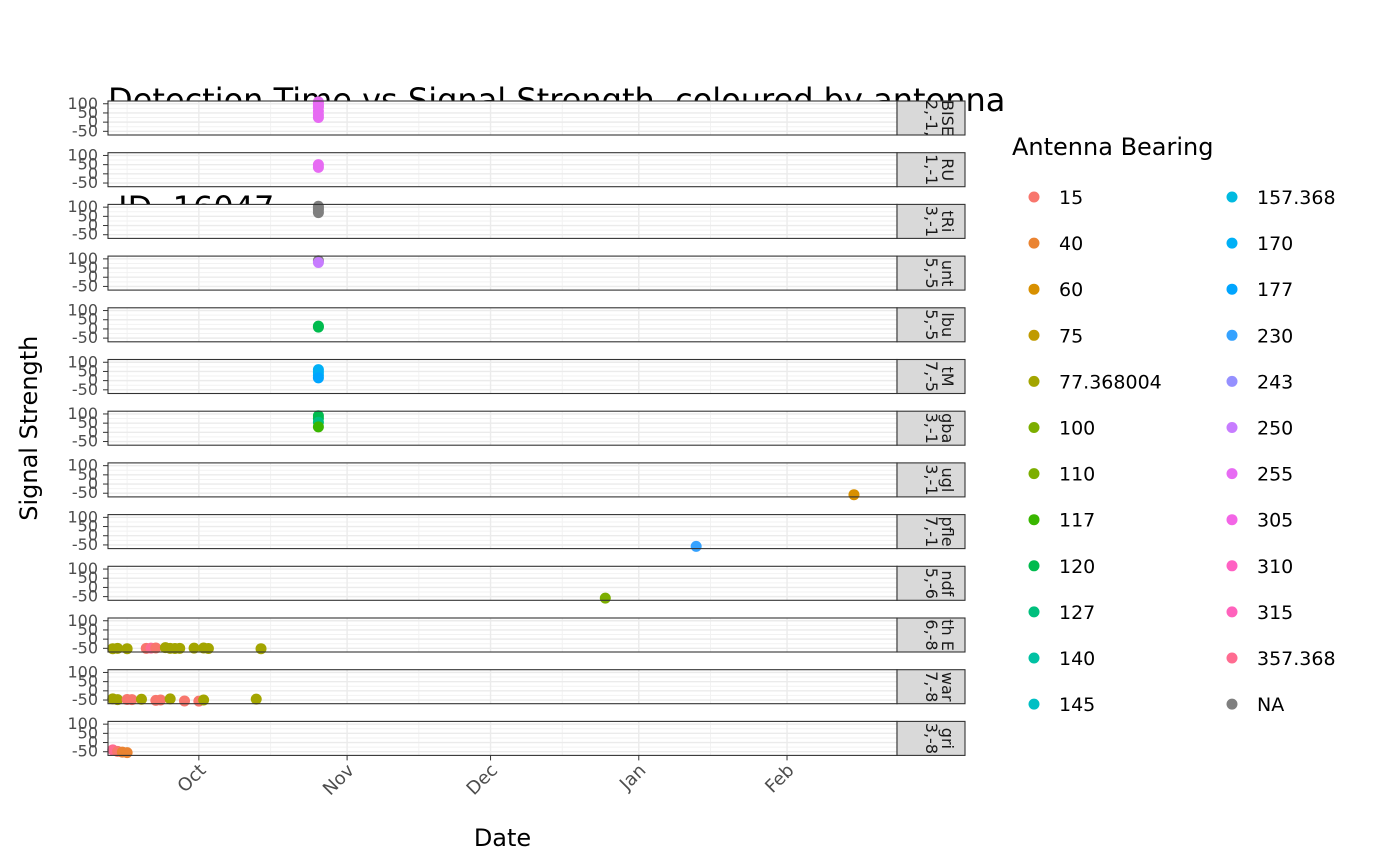  What do you see at coordinates (939, 479) in the screenshot?
I see `facet-strip-label: ugl3,-1` at bounding box center [939, 479].